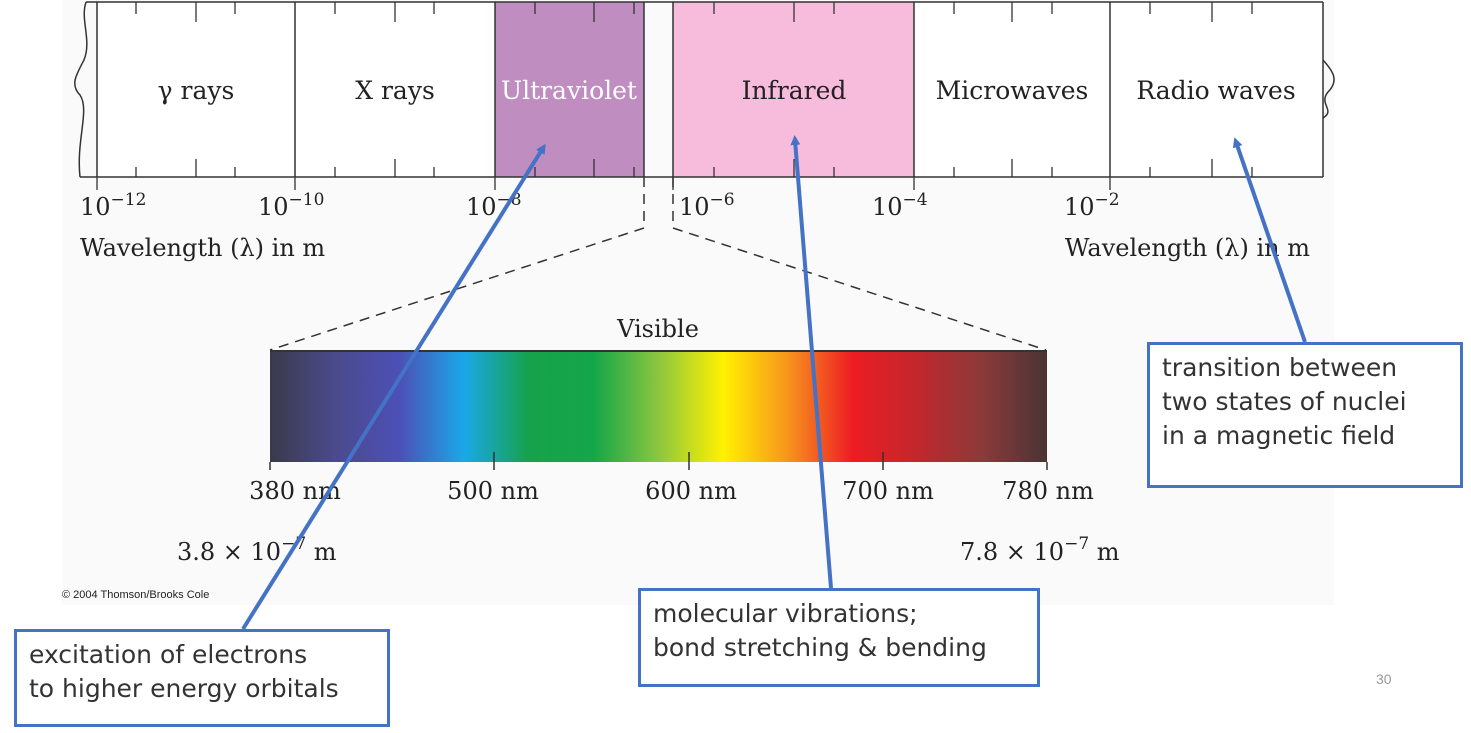 The image size is (1471, 733). Describe the element at coordinates (81, 89) in the screenshot. I see `break-mark-left` at that location.